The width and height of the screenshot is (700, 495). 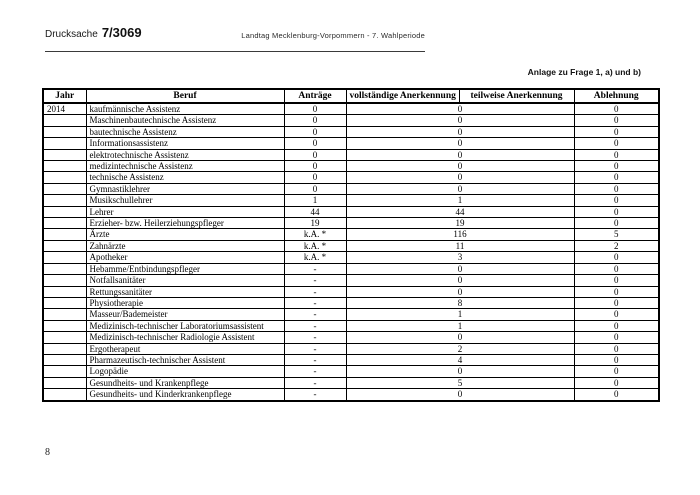 I want to click on cell-beruf: Logopädie, so click(x=185, y=371).